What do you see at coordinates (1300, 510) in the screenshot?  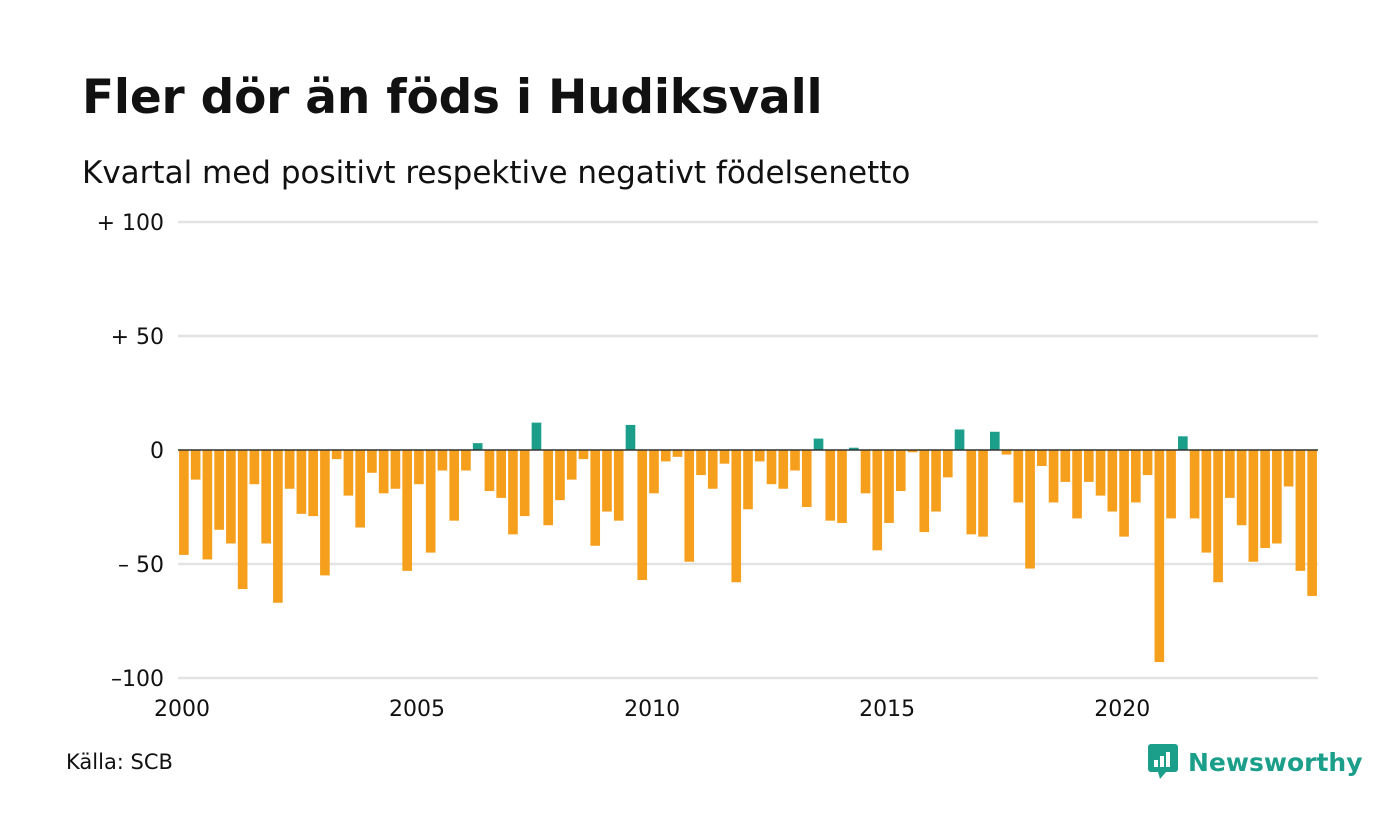 I see `bar-2023K4` at bounding box center [1300, 510].